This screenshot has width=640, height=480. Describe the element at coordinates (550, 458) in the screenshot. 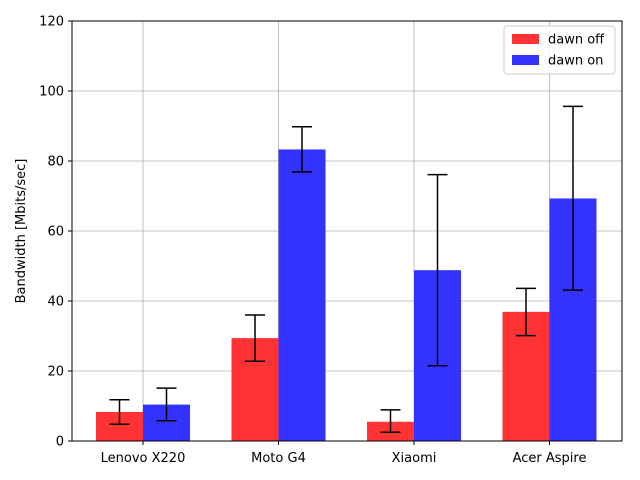

I see `x-tick-label: Acer Aspire` at that location.